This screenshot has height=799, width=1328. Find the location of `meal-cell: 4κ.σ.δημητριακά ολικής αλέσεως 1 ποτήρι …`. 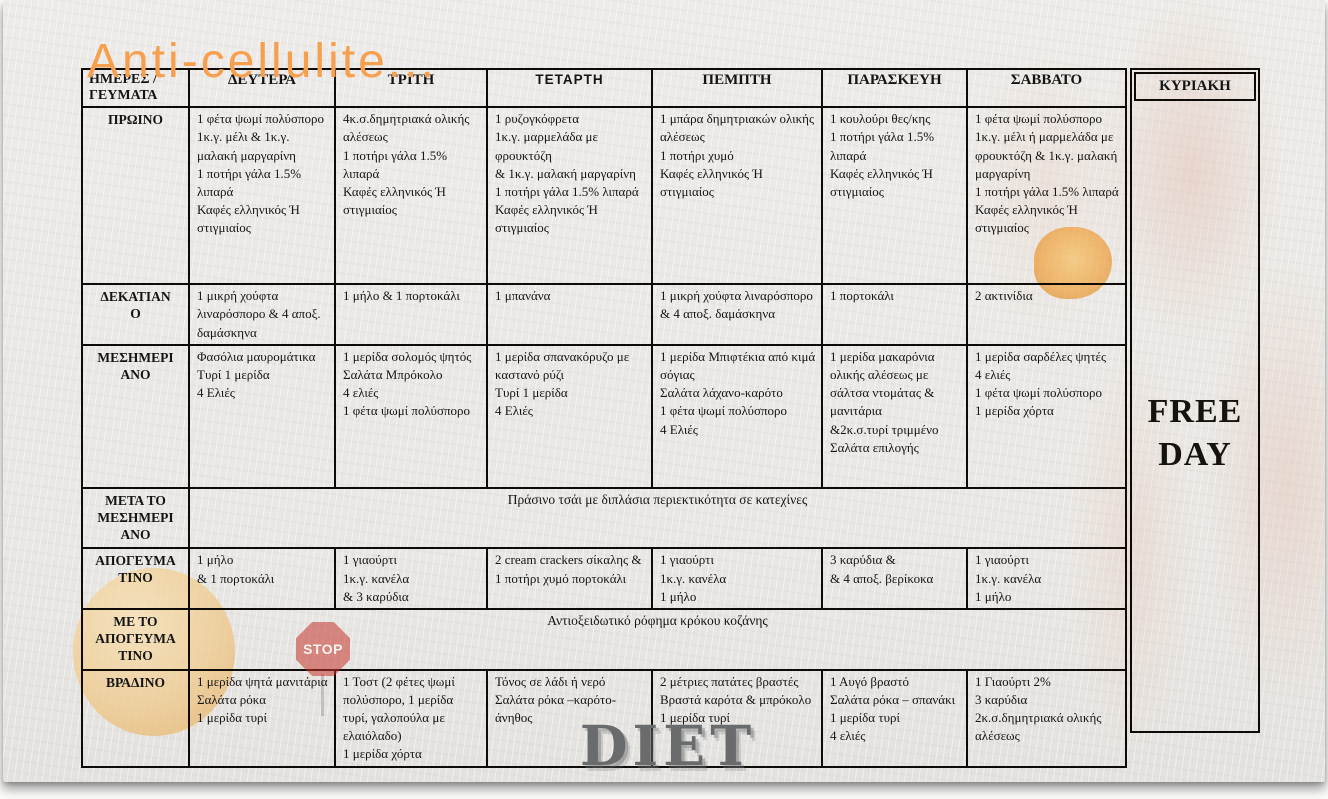

meal-cell: 4κ.σ.δημητριακά ολικής αλέσεως 1 ποτήρι … is located at coordinates (411, 196).